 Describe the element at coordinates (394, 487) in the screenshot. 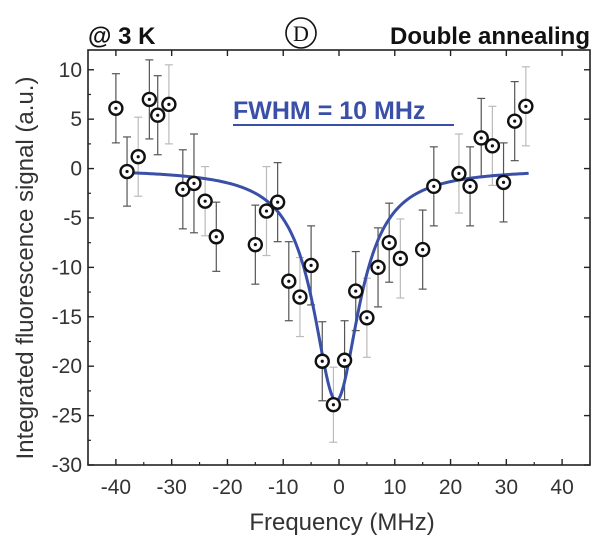

I see `x-tick-label: 10` at that location.